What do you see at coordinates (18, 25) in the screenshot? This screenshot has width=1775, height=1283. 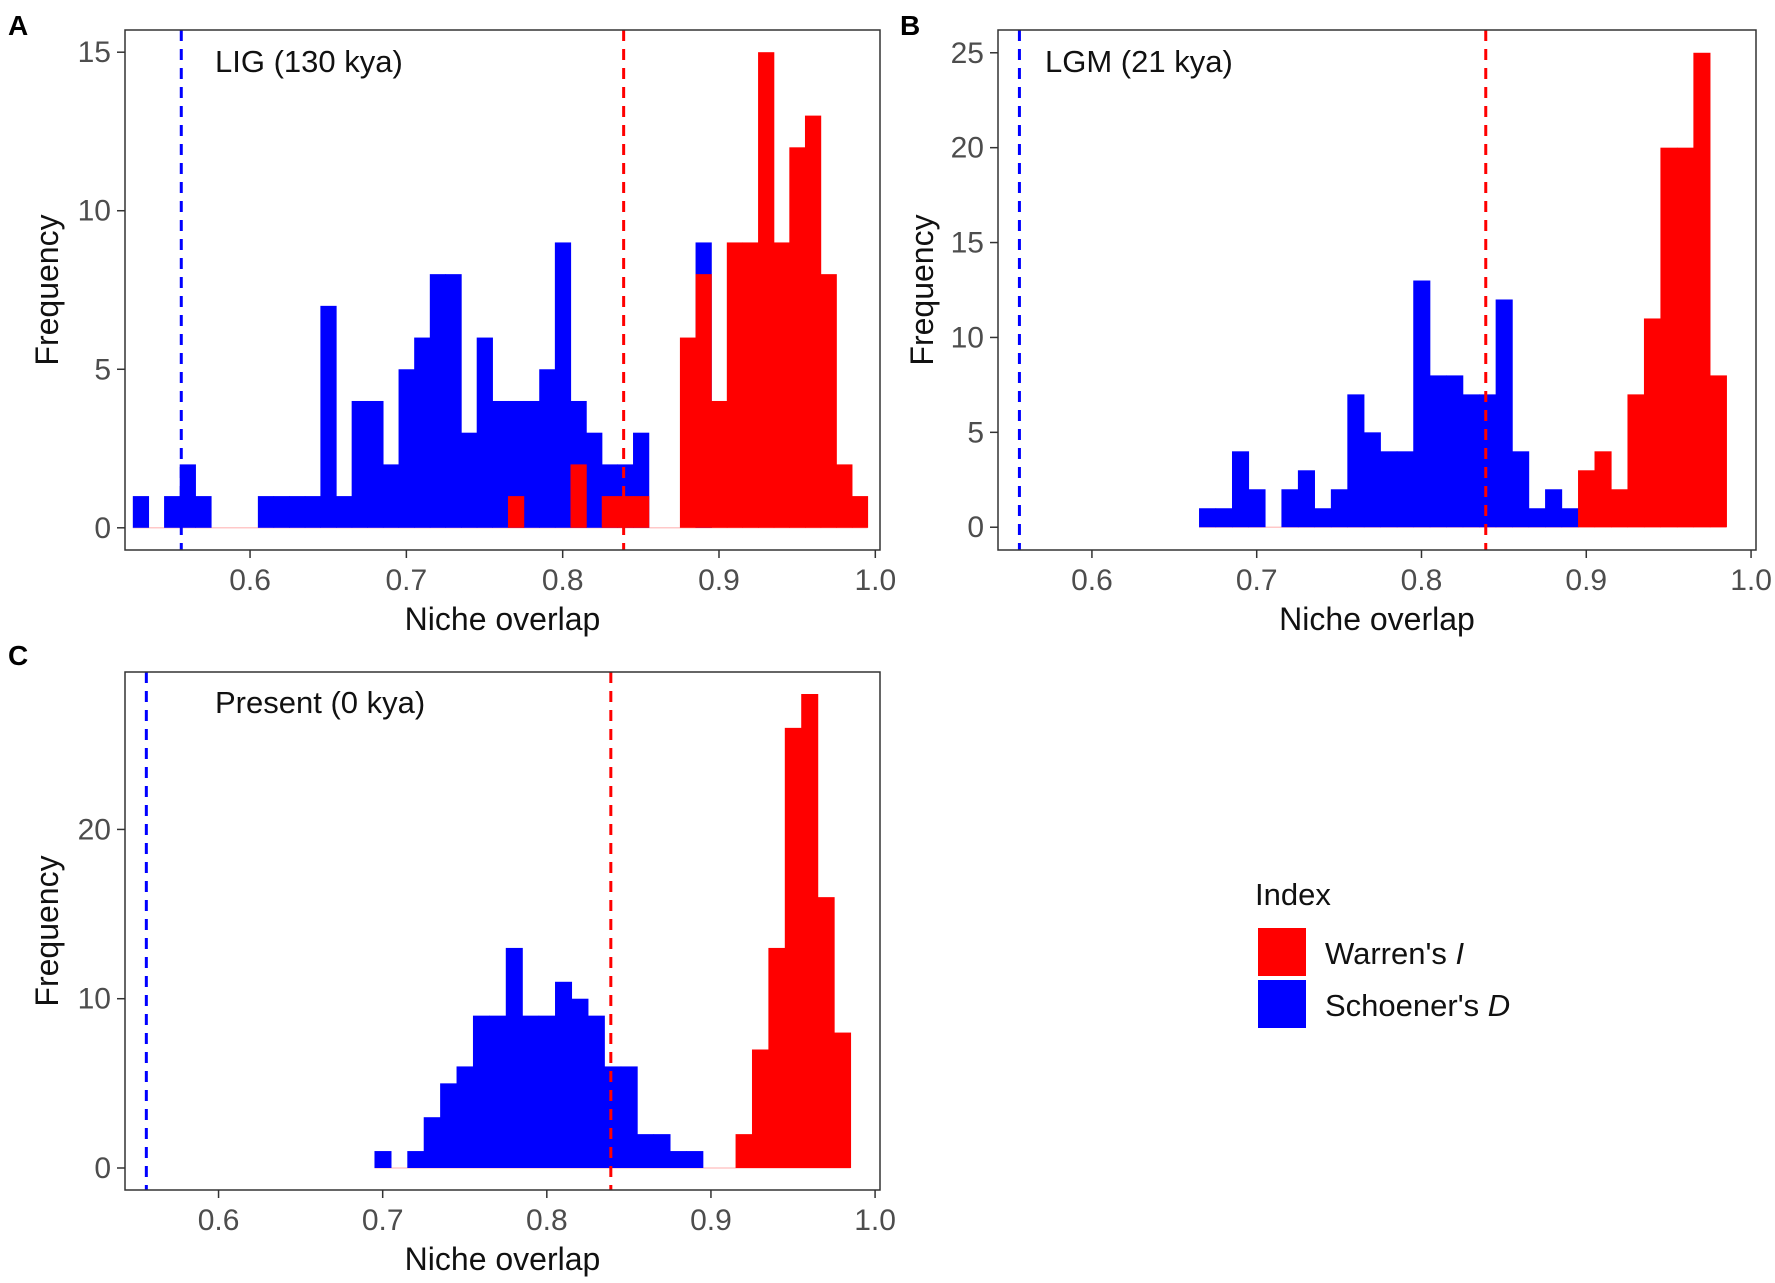 I see `panel-letter: A` at bounding box center [18, 25].